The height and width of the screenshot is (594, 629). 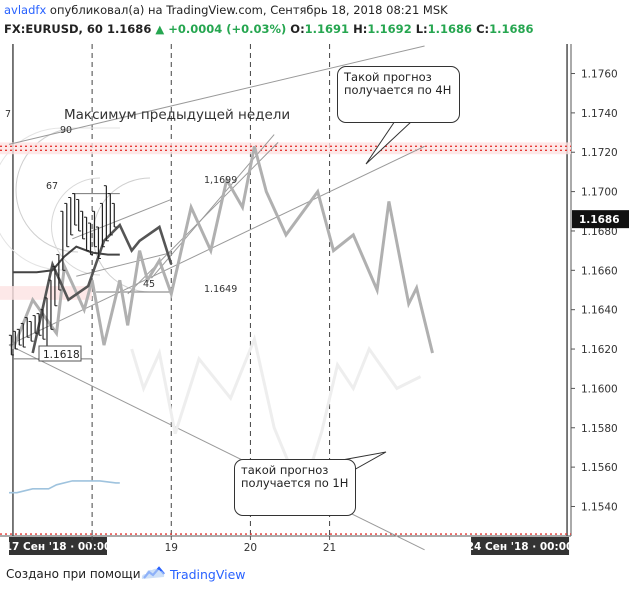 I want to click on callout-4h: Такой прогноз получается по 4H, so click(x=398, y=94).